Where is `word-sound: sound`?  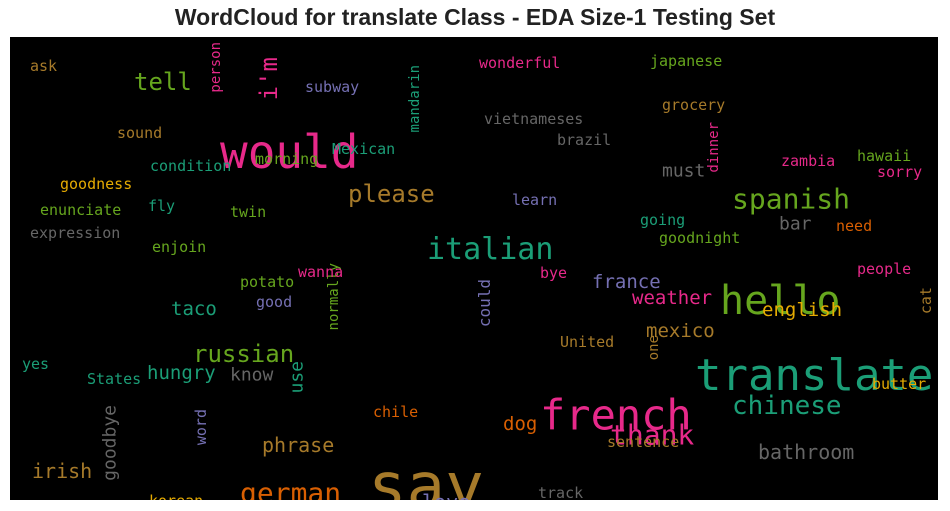
word-sound: sound is located at coordinates (139, 133).